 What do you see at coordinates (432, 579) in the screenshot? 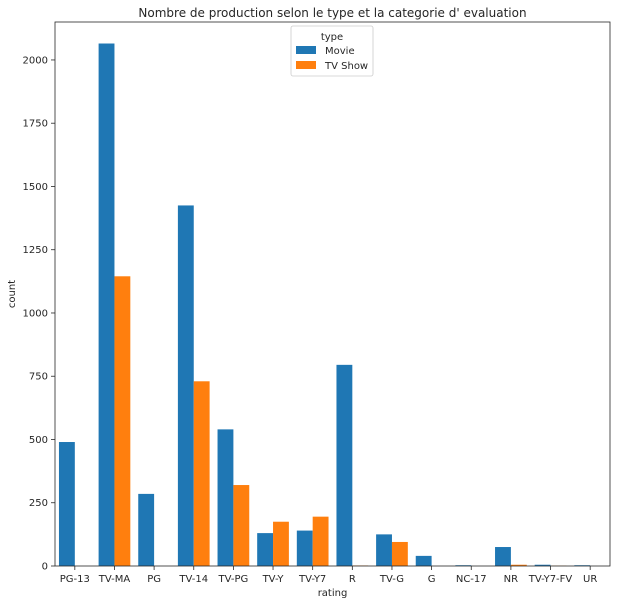
I see `x-tick-label-g: G` at bounding box center [432, 579].